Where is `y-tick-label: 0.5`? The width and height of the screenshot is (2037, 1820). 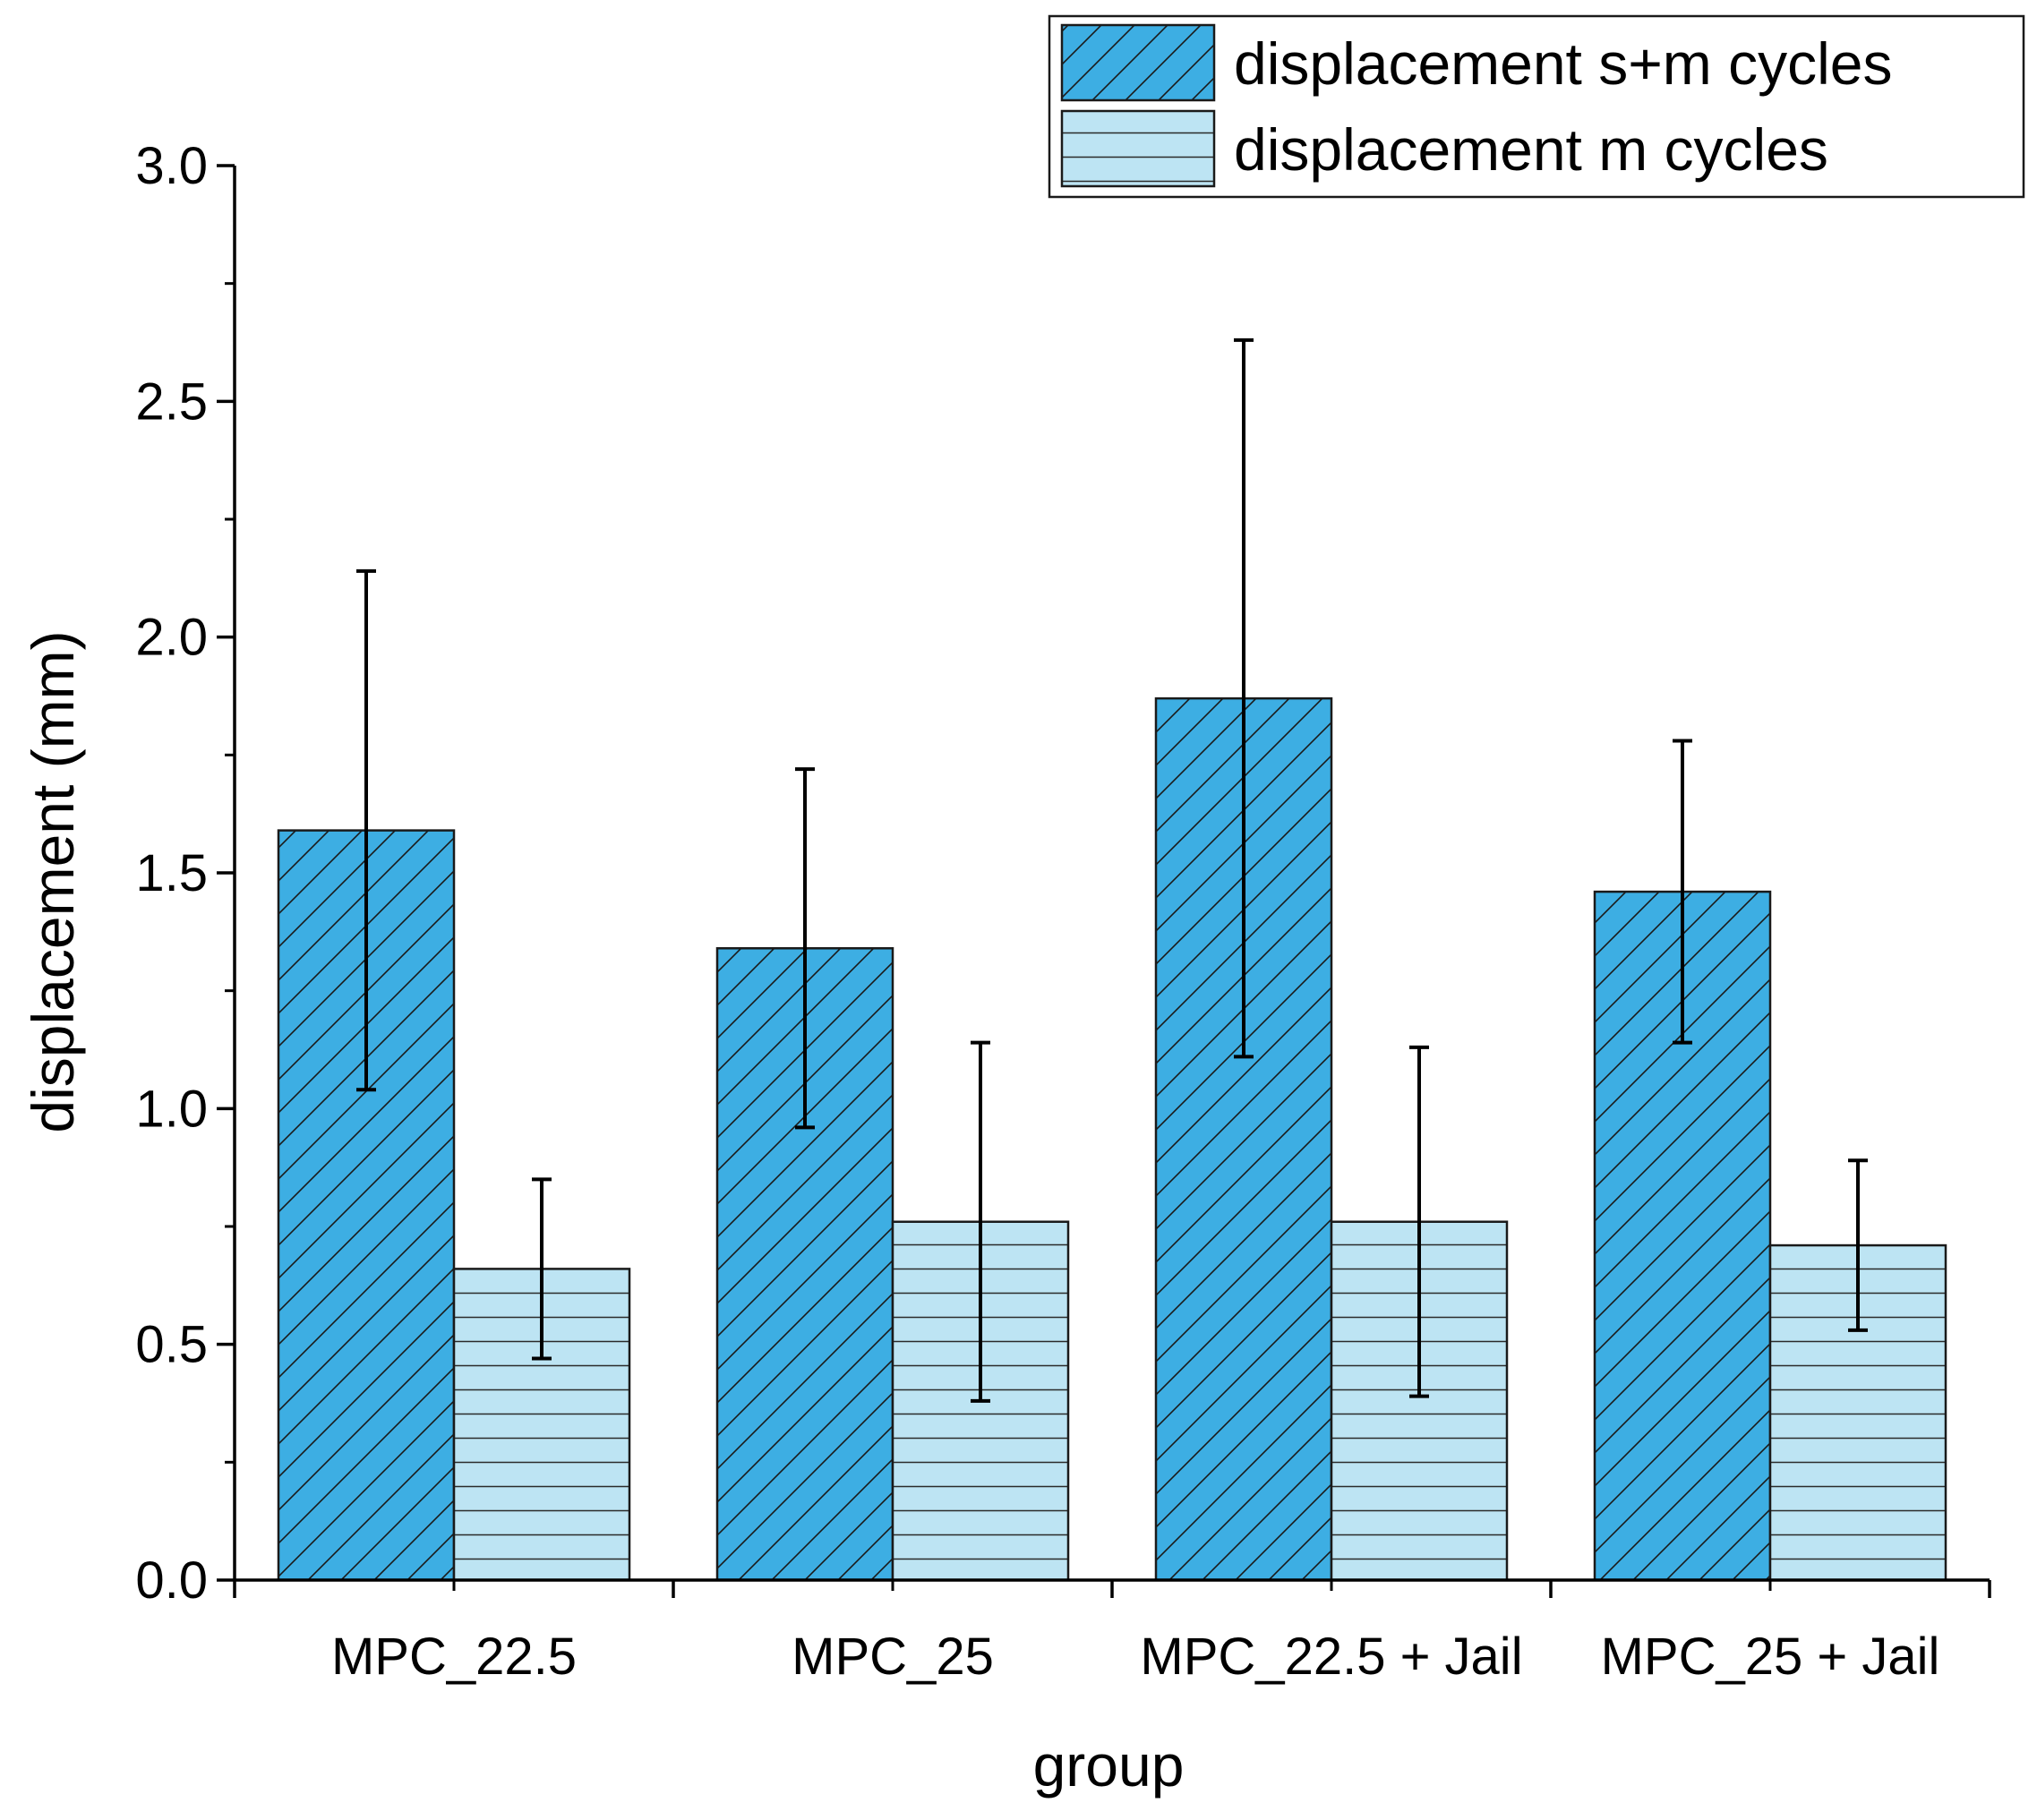
y-tick-label: 0.5 is located at coordinates (171, 1345).